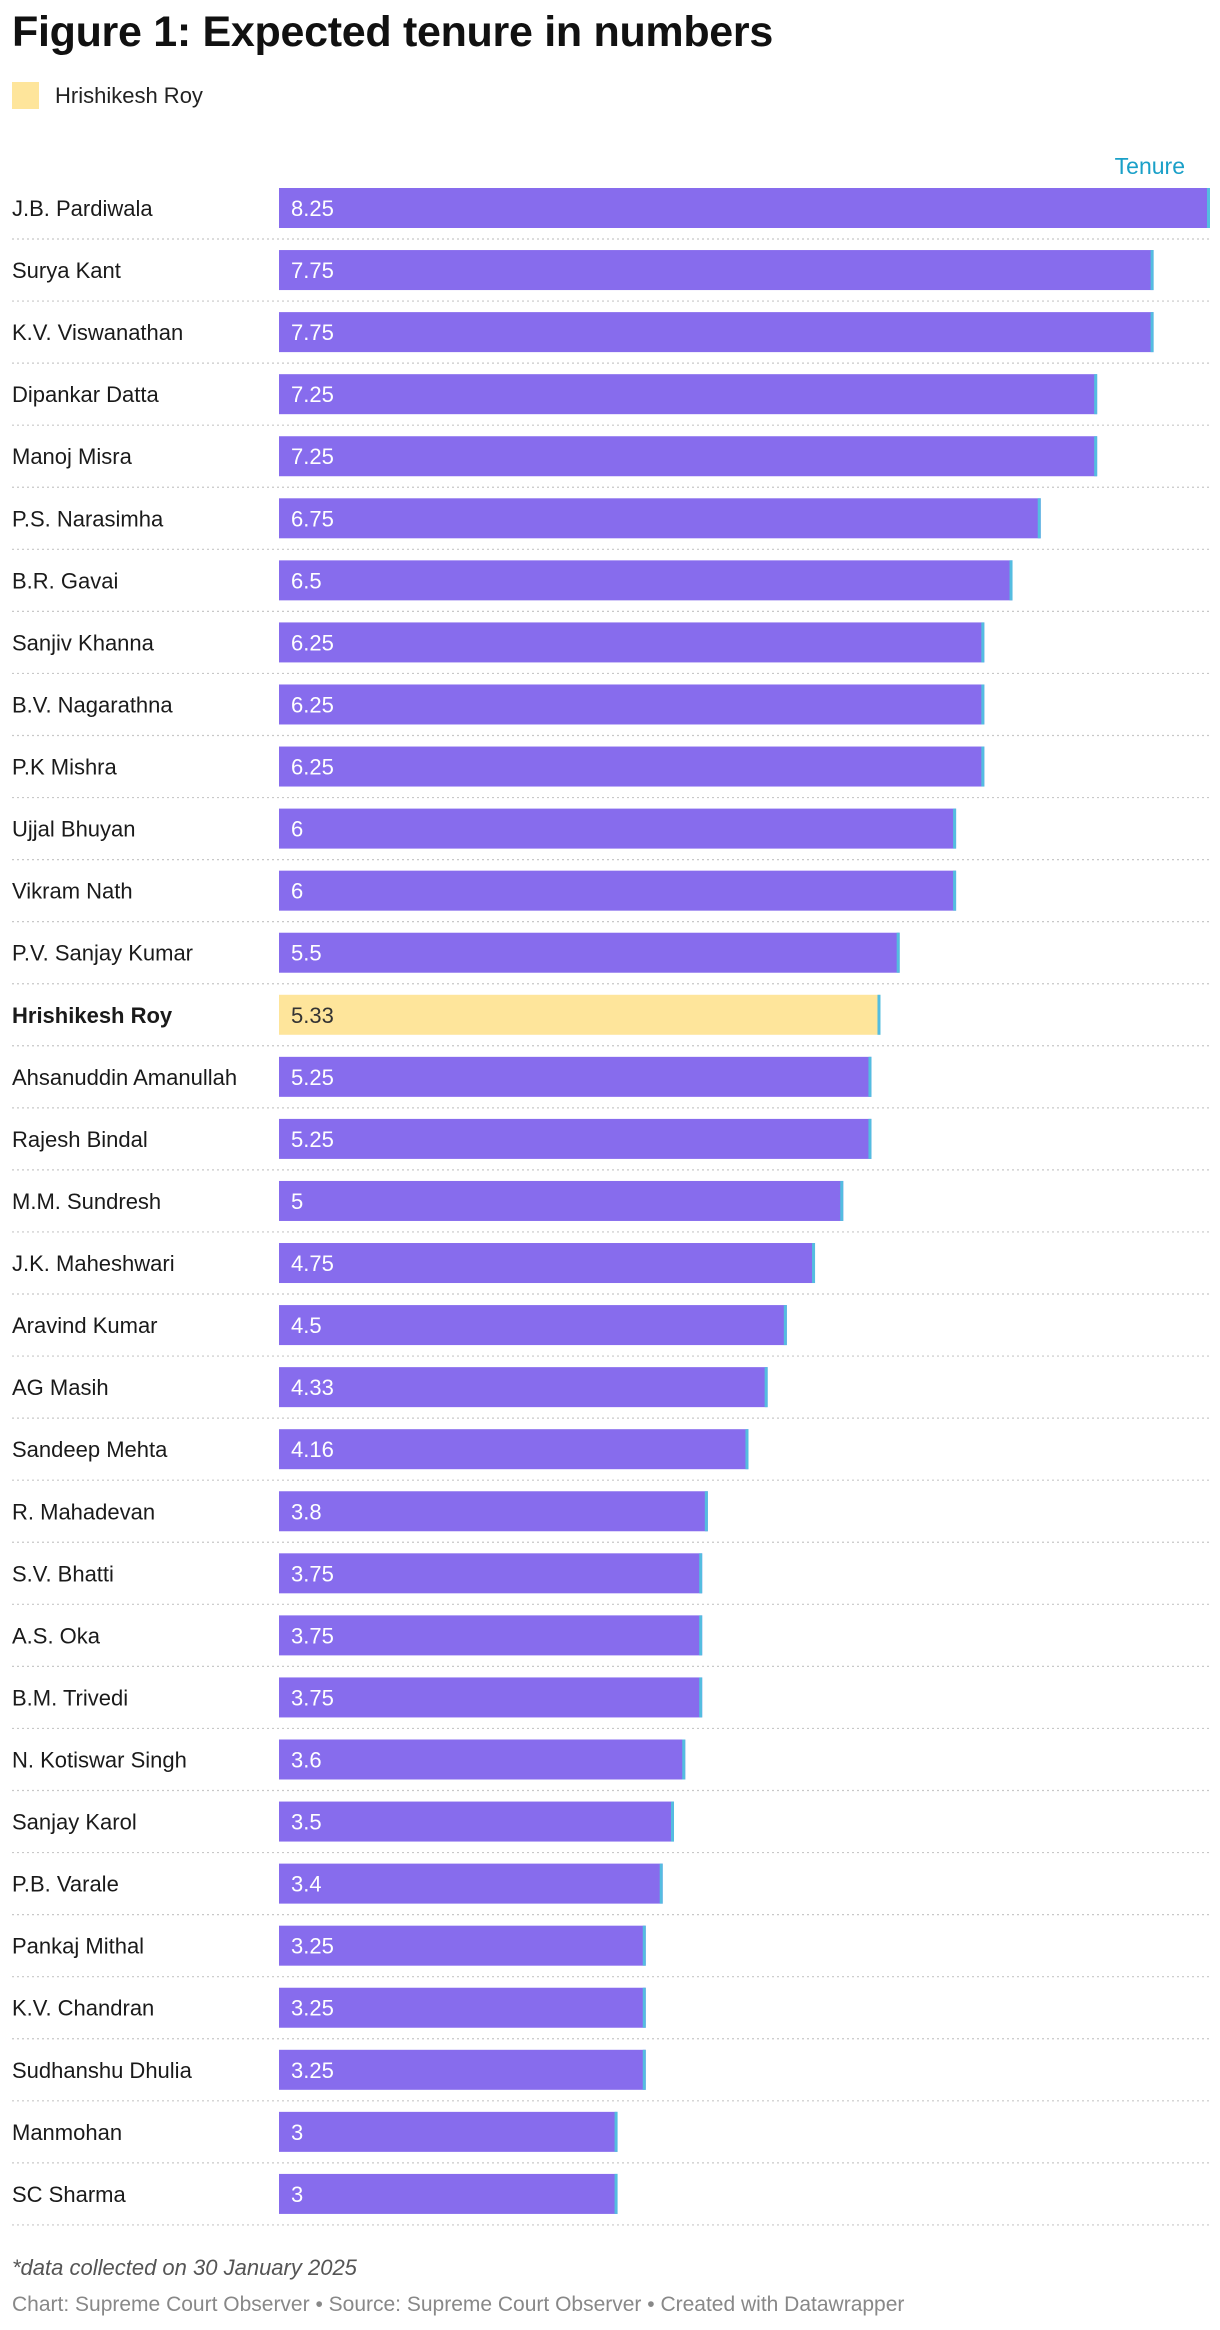 The width and height of the screenshot is (1220, 2330). What do you see at coordinates (611, 400) in the screenshot?
I see `bar-row: Dipankar Datta 7.25` at bounding box center [611, 400].